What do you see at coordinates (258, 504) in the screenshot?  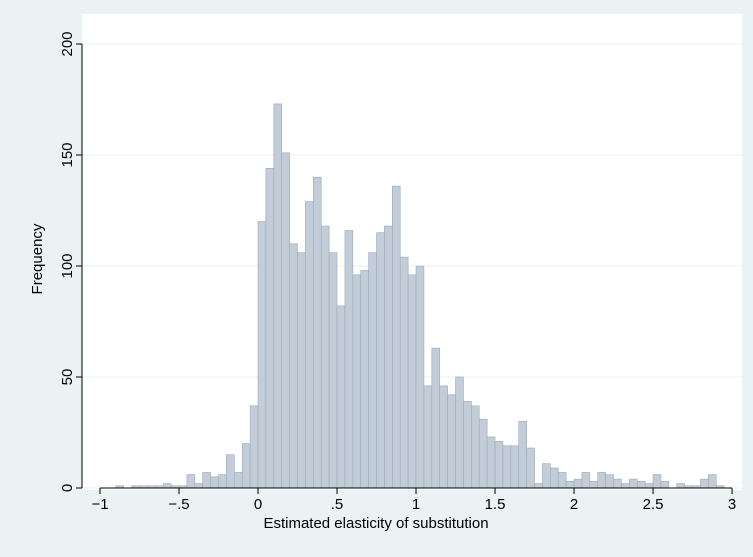 I see `x-tick-label: 0` at bounding box center [258, 504].